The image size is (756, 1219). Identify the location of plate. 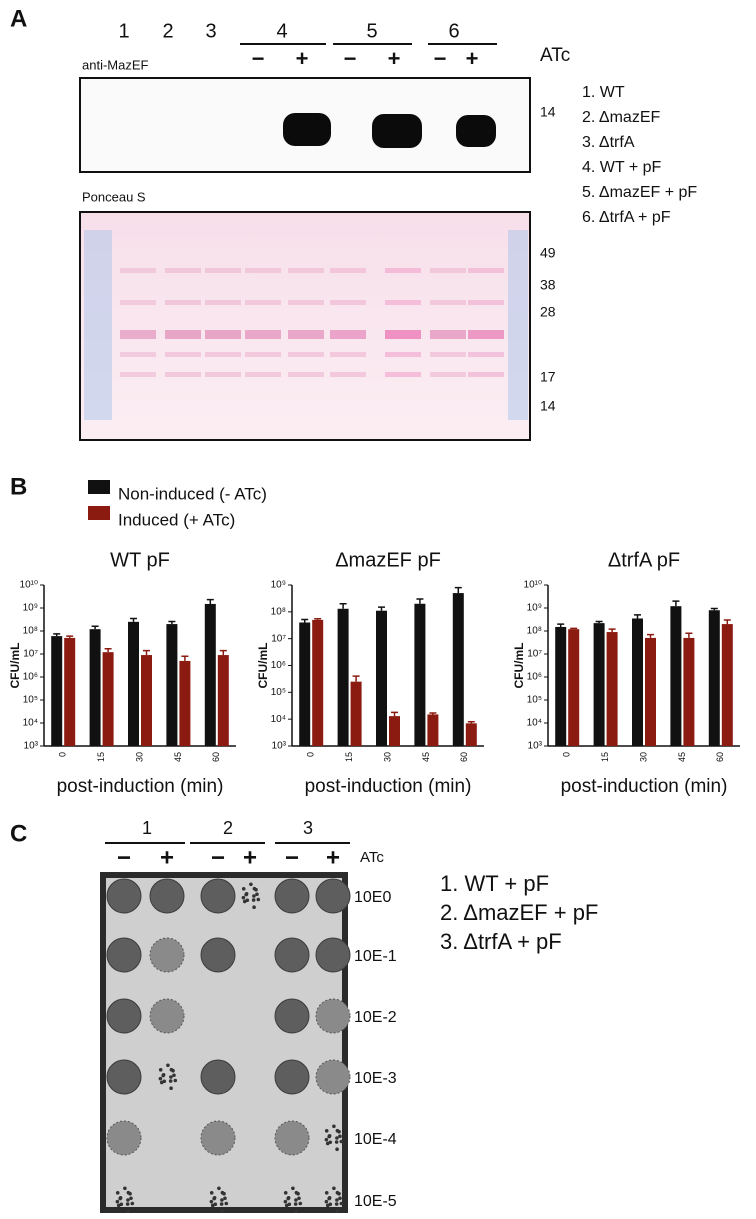
(224, 1042).